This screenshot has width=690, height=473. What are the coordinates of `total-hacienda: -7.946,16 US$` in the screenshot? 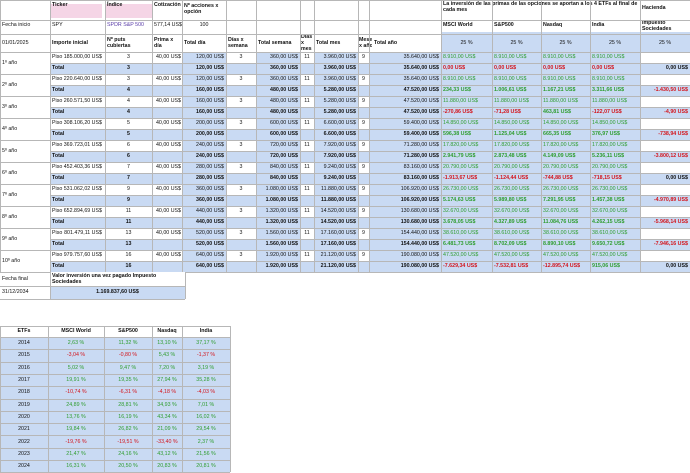 It's located at (670, 244).